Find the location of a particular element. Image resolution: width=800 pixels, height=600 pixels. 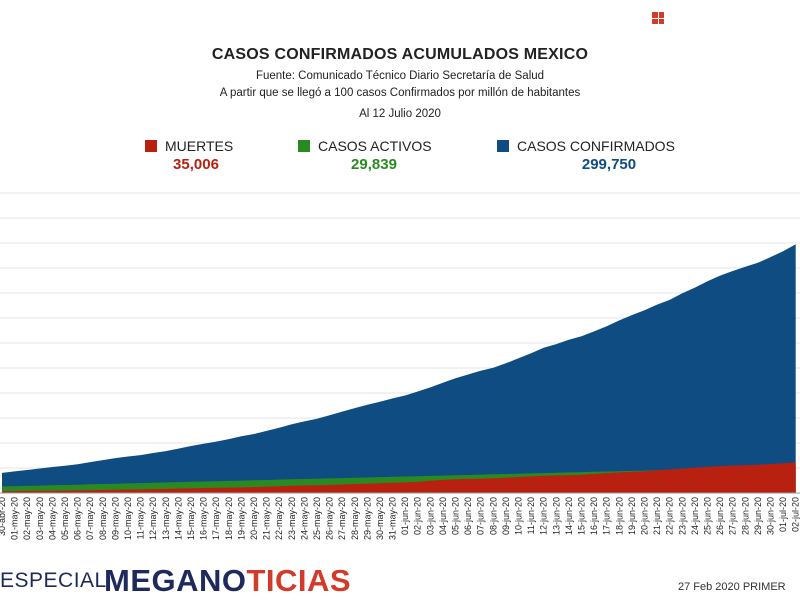

x-tick-label: 29-may-20 is located at coordinates (367, 518).